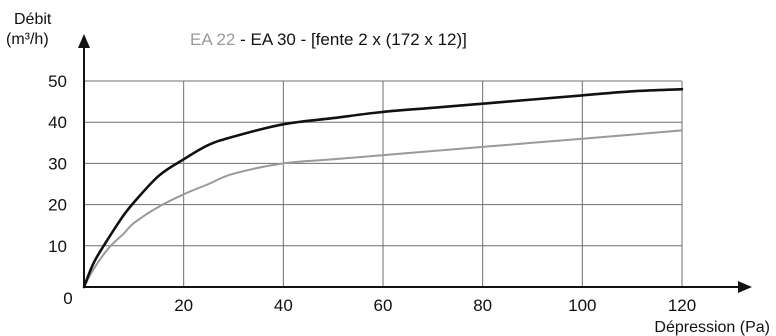 Image resolution: width=776 pixels, height=336 pixels. What do you see at coordinates (283, 305) in the screenshot?
I see `x-tick-label-40: 40` at bounding box center [283, 305].